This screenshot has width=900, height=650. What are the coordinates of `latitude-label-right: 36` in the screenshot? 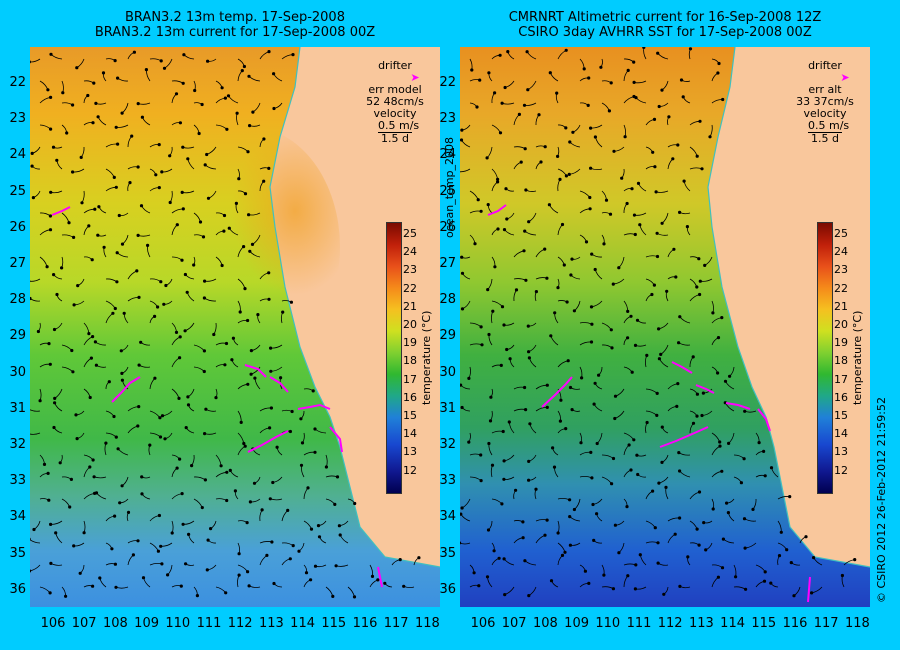 It's located at (447, 589).